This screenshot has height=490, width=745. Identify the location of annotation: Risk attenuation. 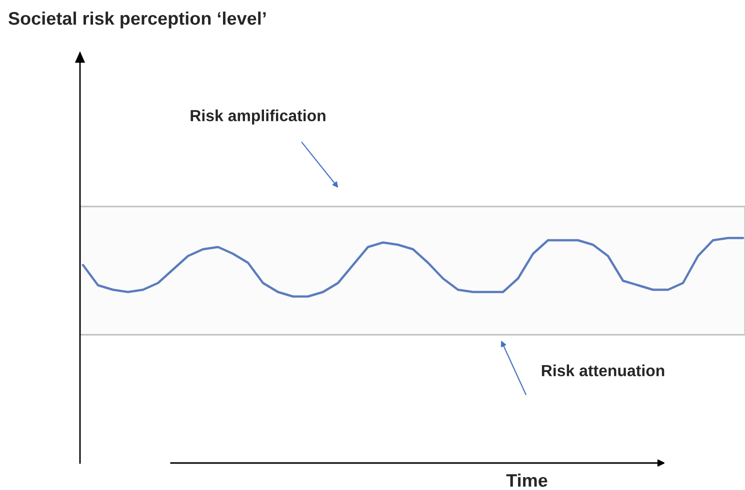
(603, 370).